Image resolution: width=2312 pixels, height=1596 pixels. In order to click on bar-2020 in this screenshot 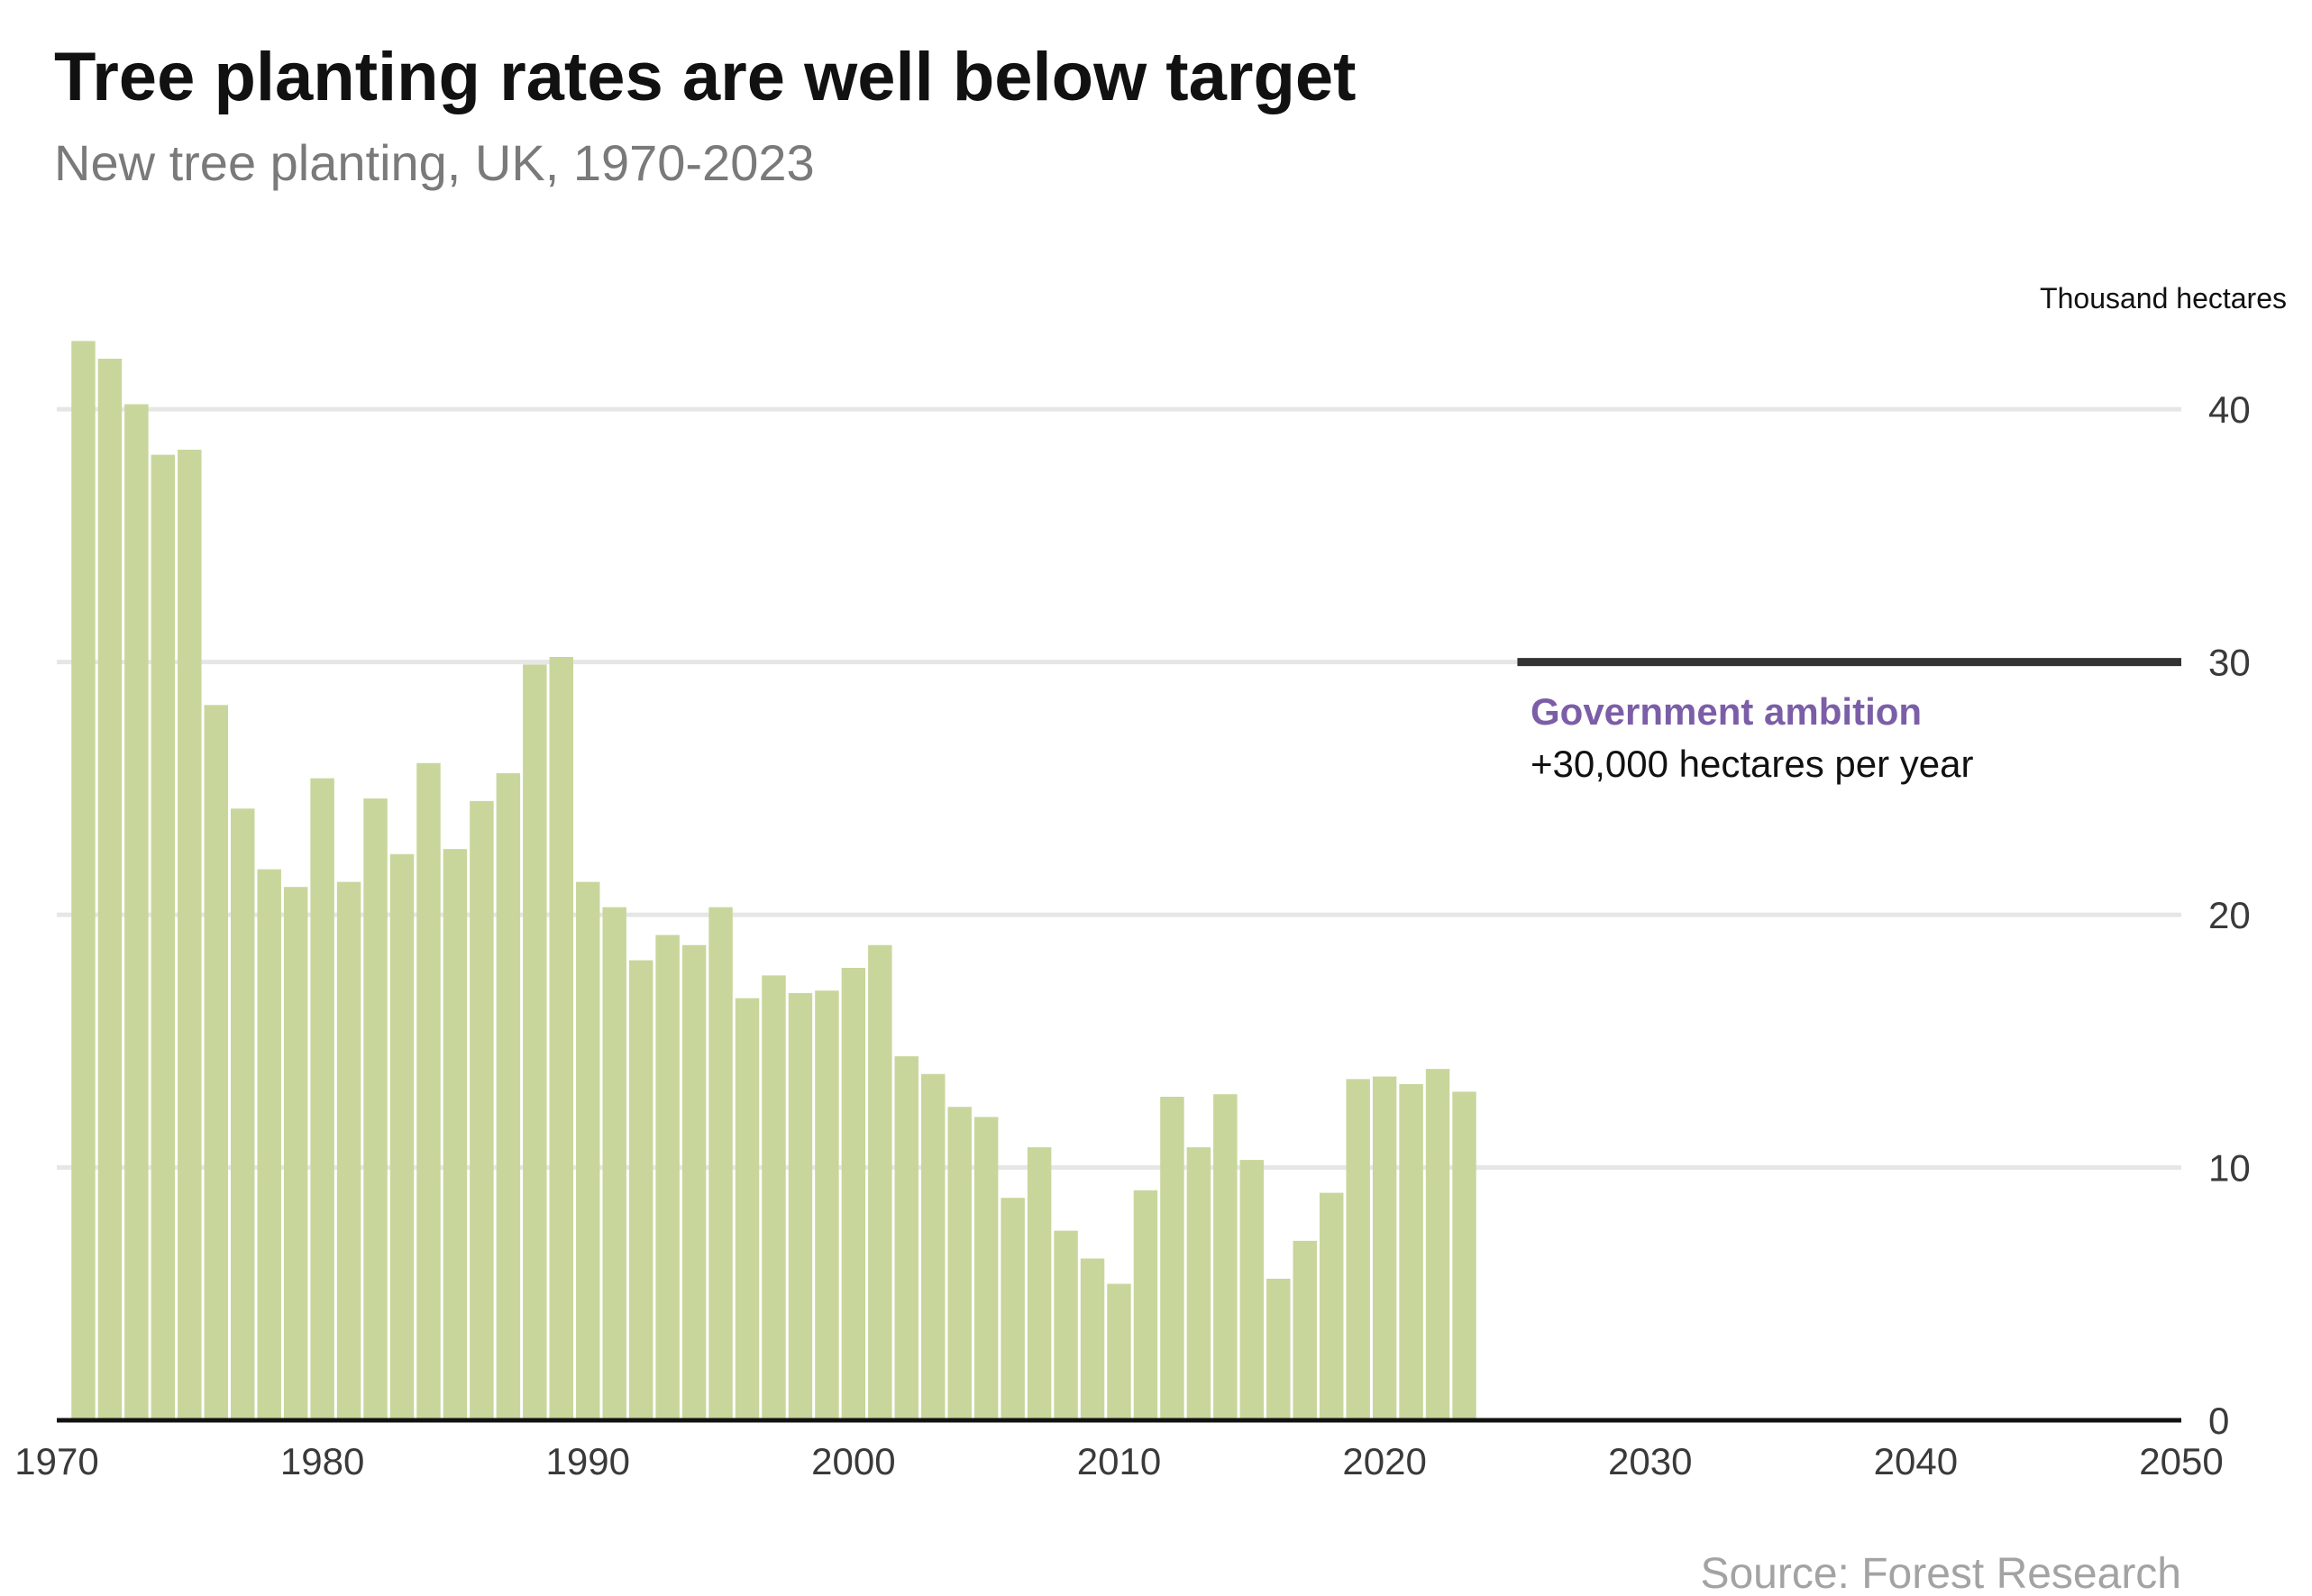, I will do `click(1385, 1248)`.